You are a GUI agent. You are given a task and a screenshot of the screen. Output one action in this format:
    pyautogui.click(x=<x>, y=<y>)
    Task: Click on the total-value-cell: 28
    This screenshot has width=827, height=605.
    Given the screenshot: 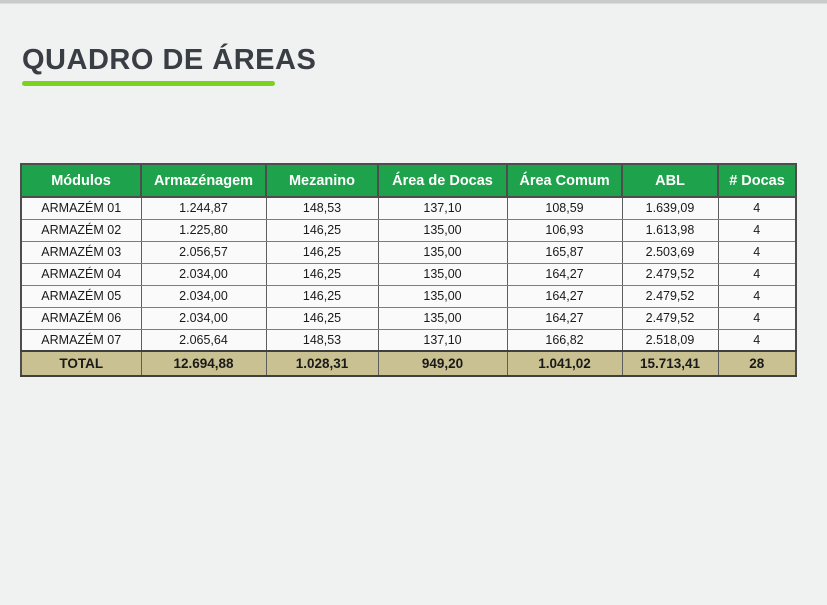 What is the action you would take?
    pyautogui.click(x=757, y=363)
    